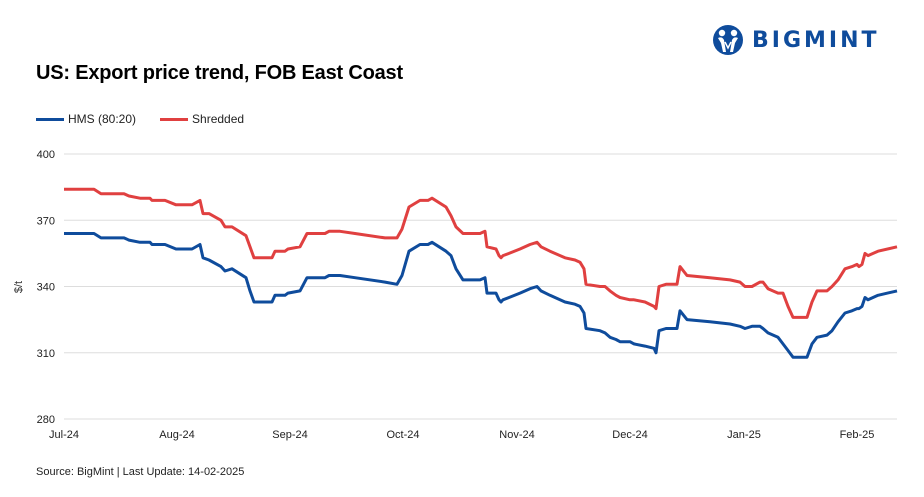 Image resolution: width=924 pixels, height=497 pixels. What do you see at coordinates (402, 435) in the screenshot?
I see `x-tick-label: Oct-24` at bounding box center [402, 435].